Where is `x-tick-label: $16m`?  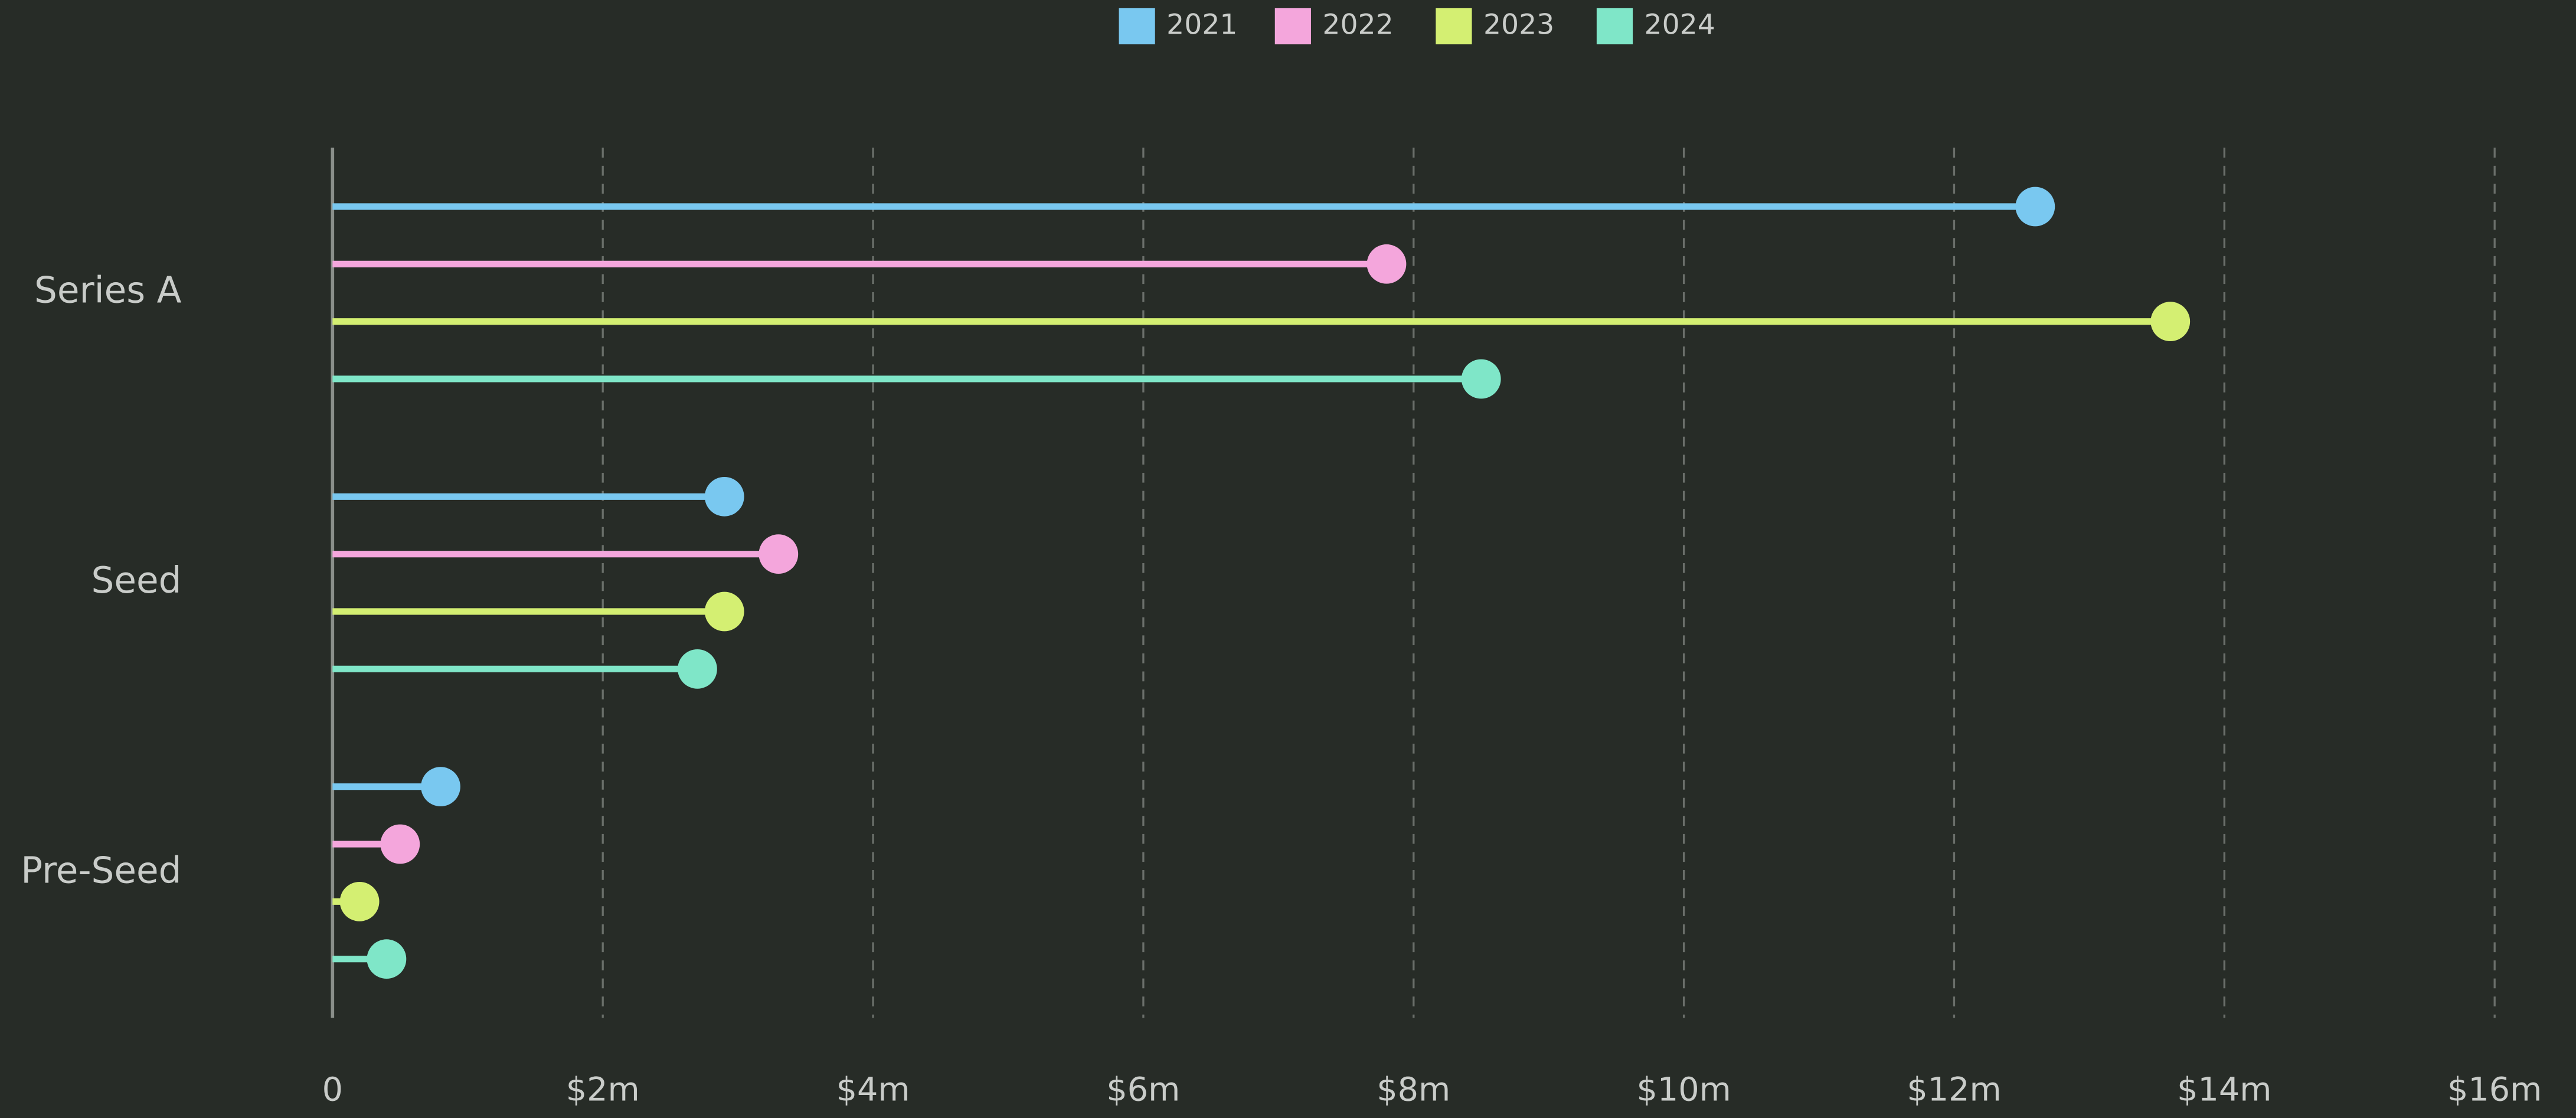 x-tick-label: $16m is located at coordinates (2494, 1090).